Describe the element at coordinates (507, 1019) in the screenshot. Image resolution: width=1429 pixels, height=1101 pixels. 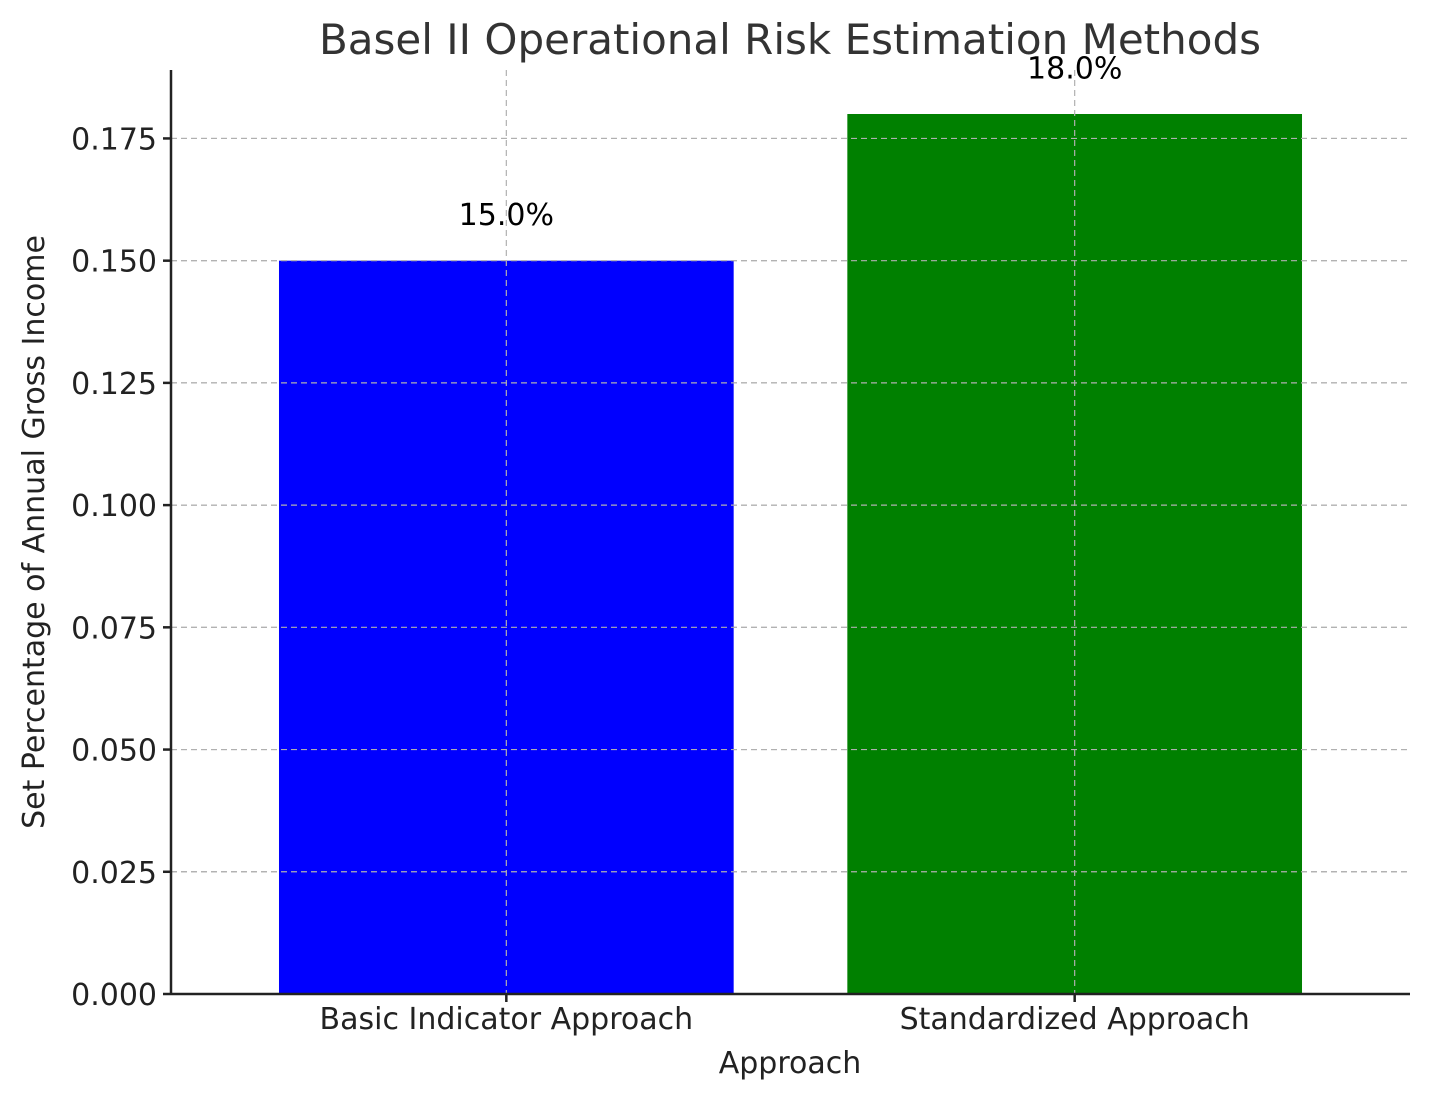
I see `x-tick-label: Basic Indicator Approach` at that location.